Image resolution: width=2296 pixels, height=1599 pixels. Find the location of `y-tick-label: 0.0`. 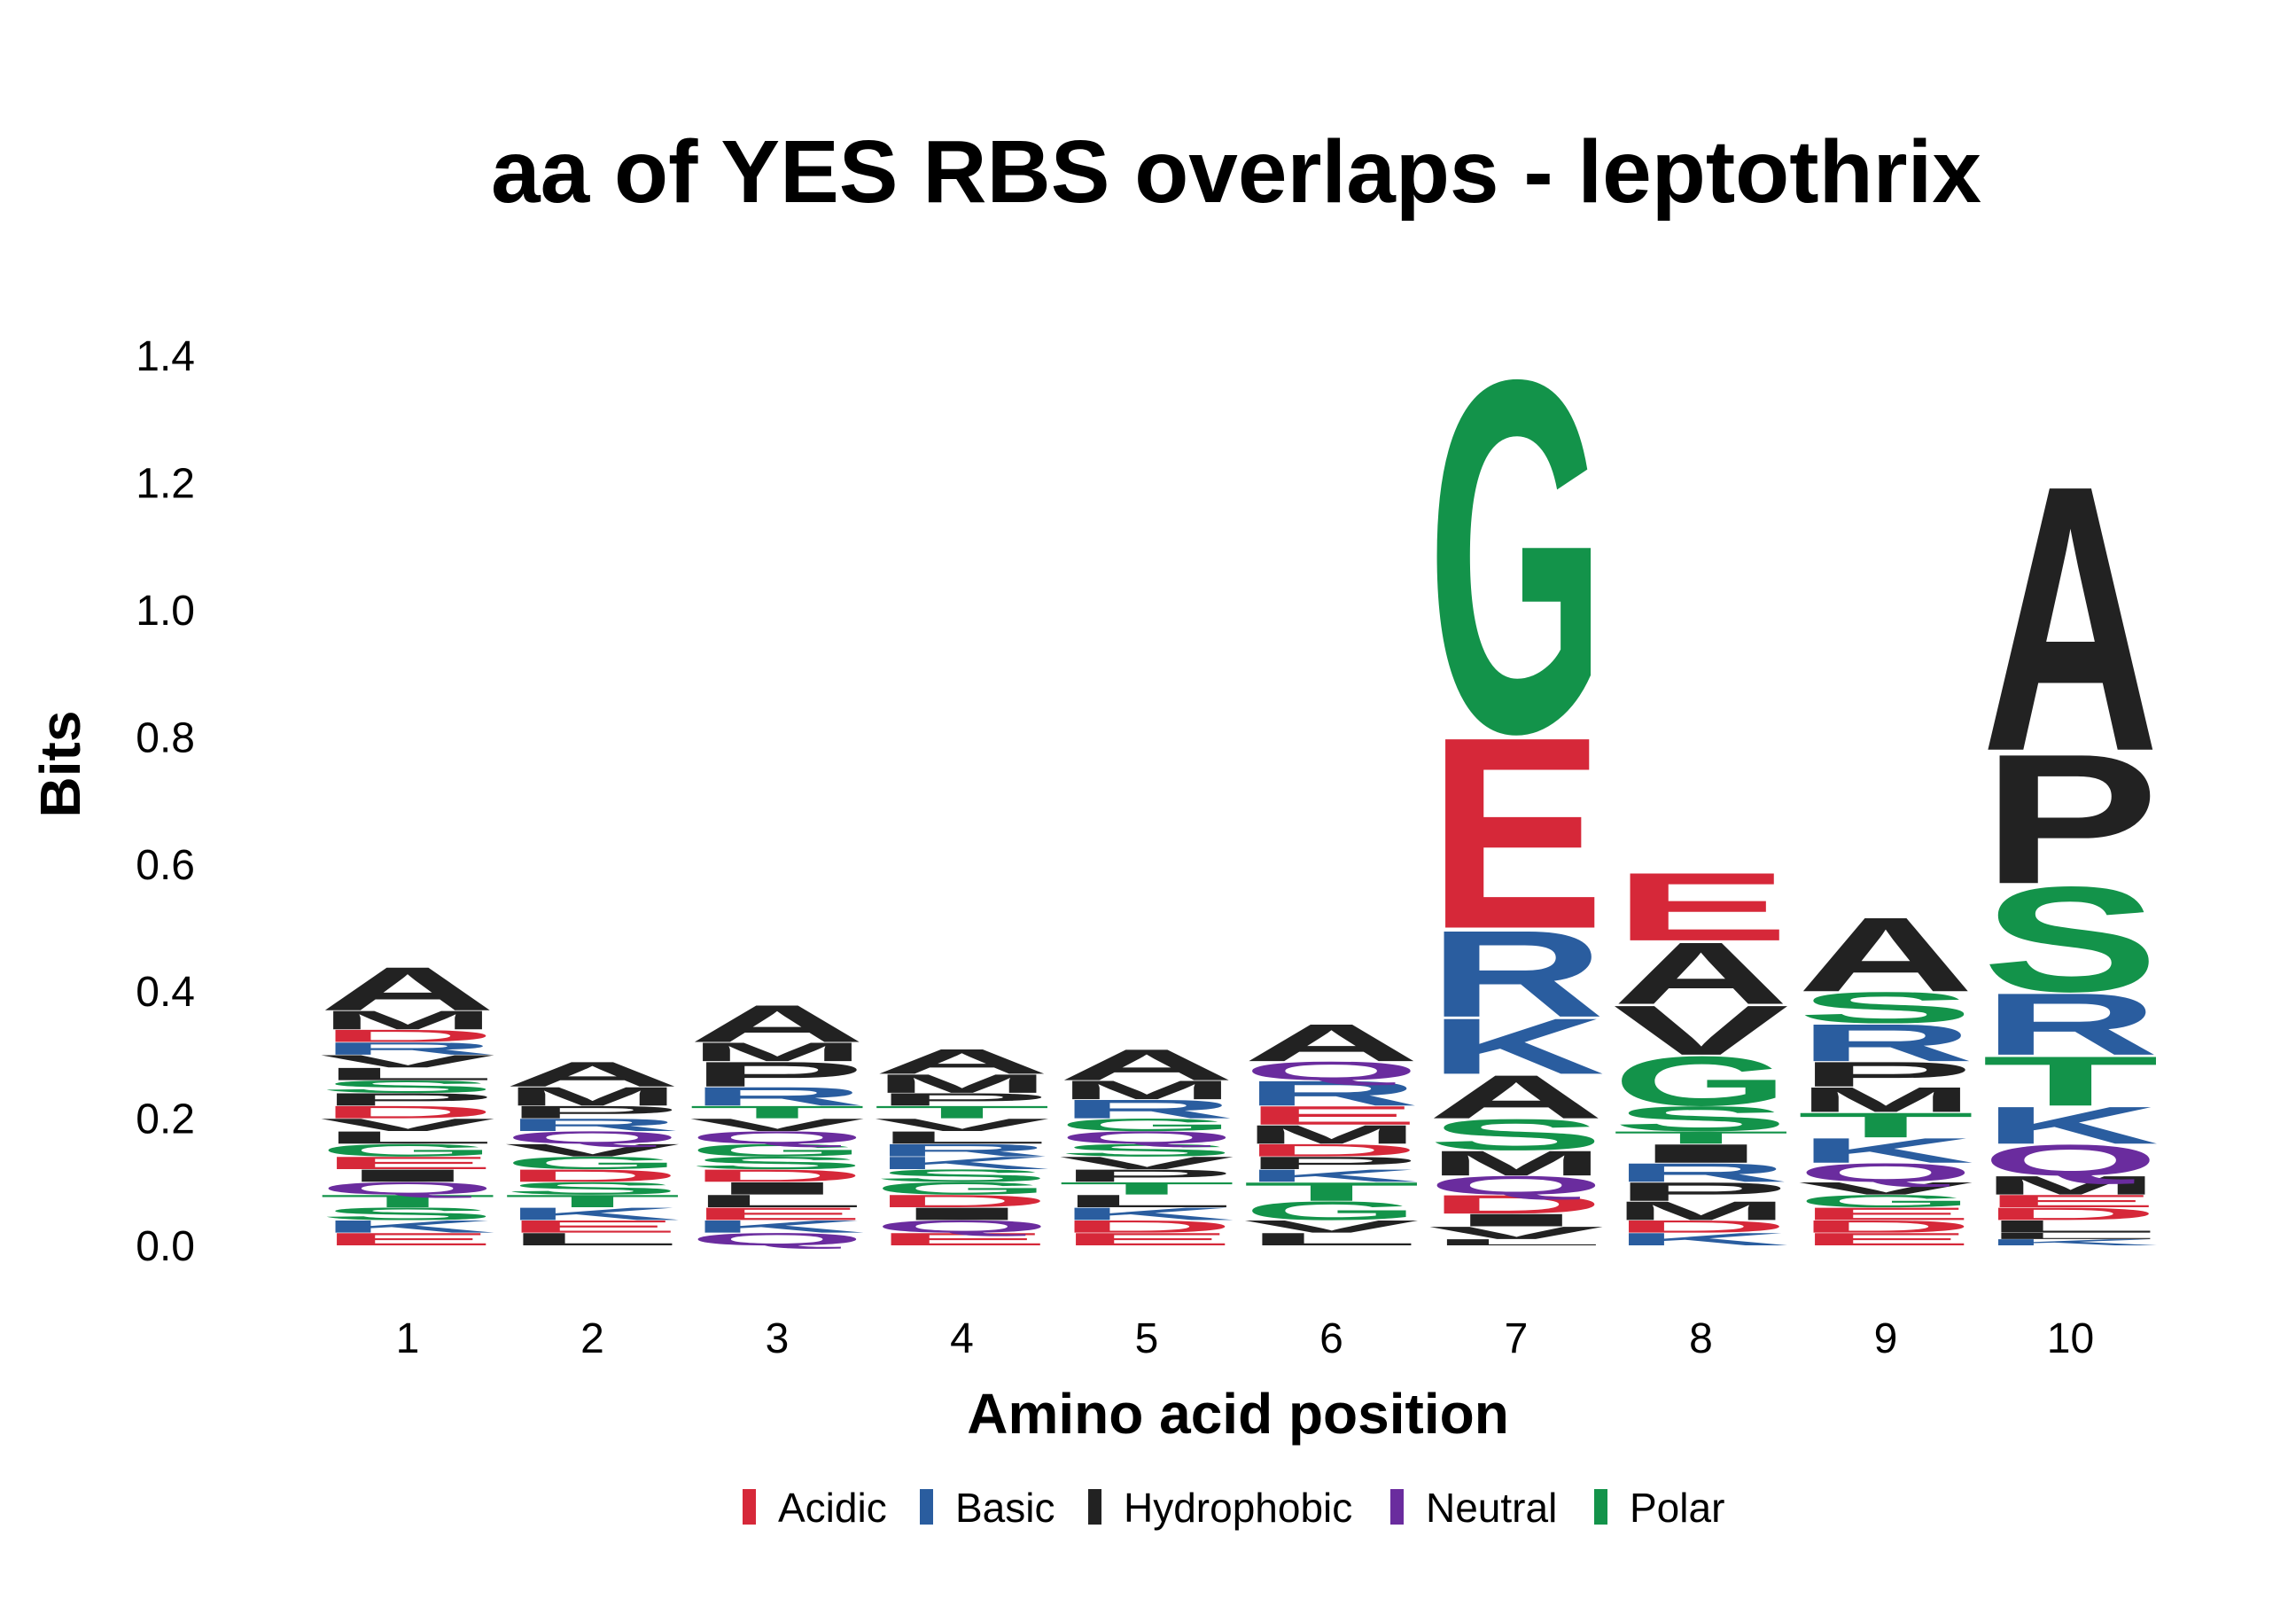

y-tick-label: 0.0 is located at coordinates (165, 1246).